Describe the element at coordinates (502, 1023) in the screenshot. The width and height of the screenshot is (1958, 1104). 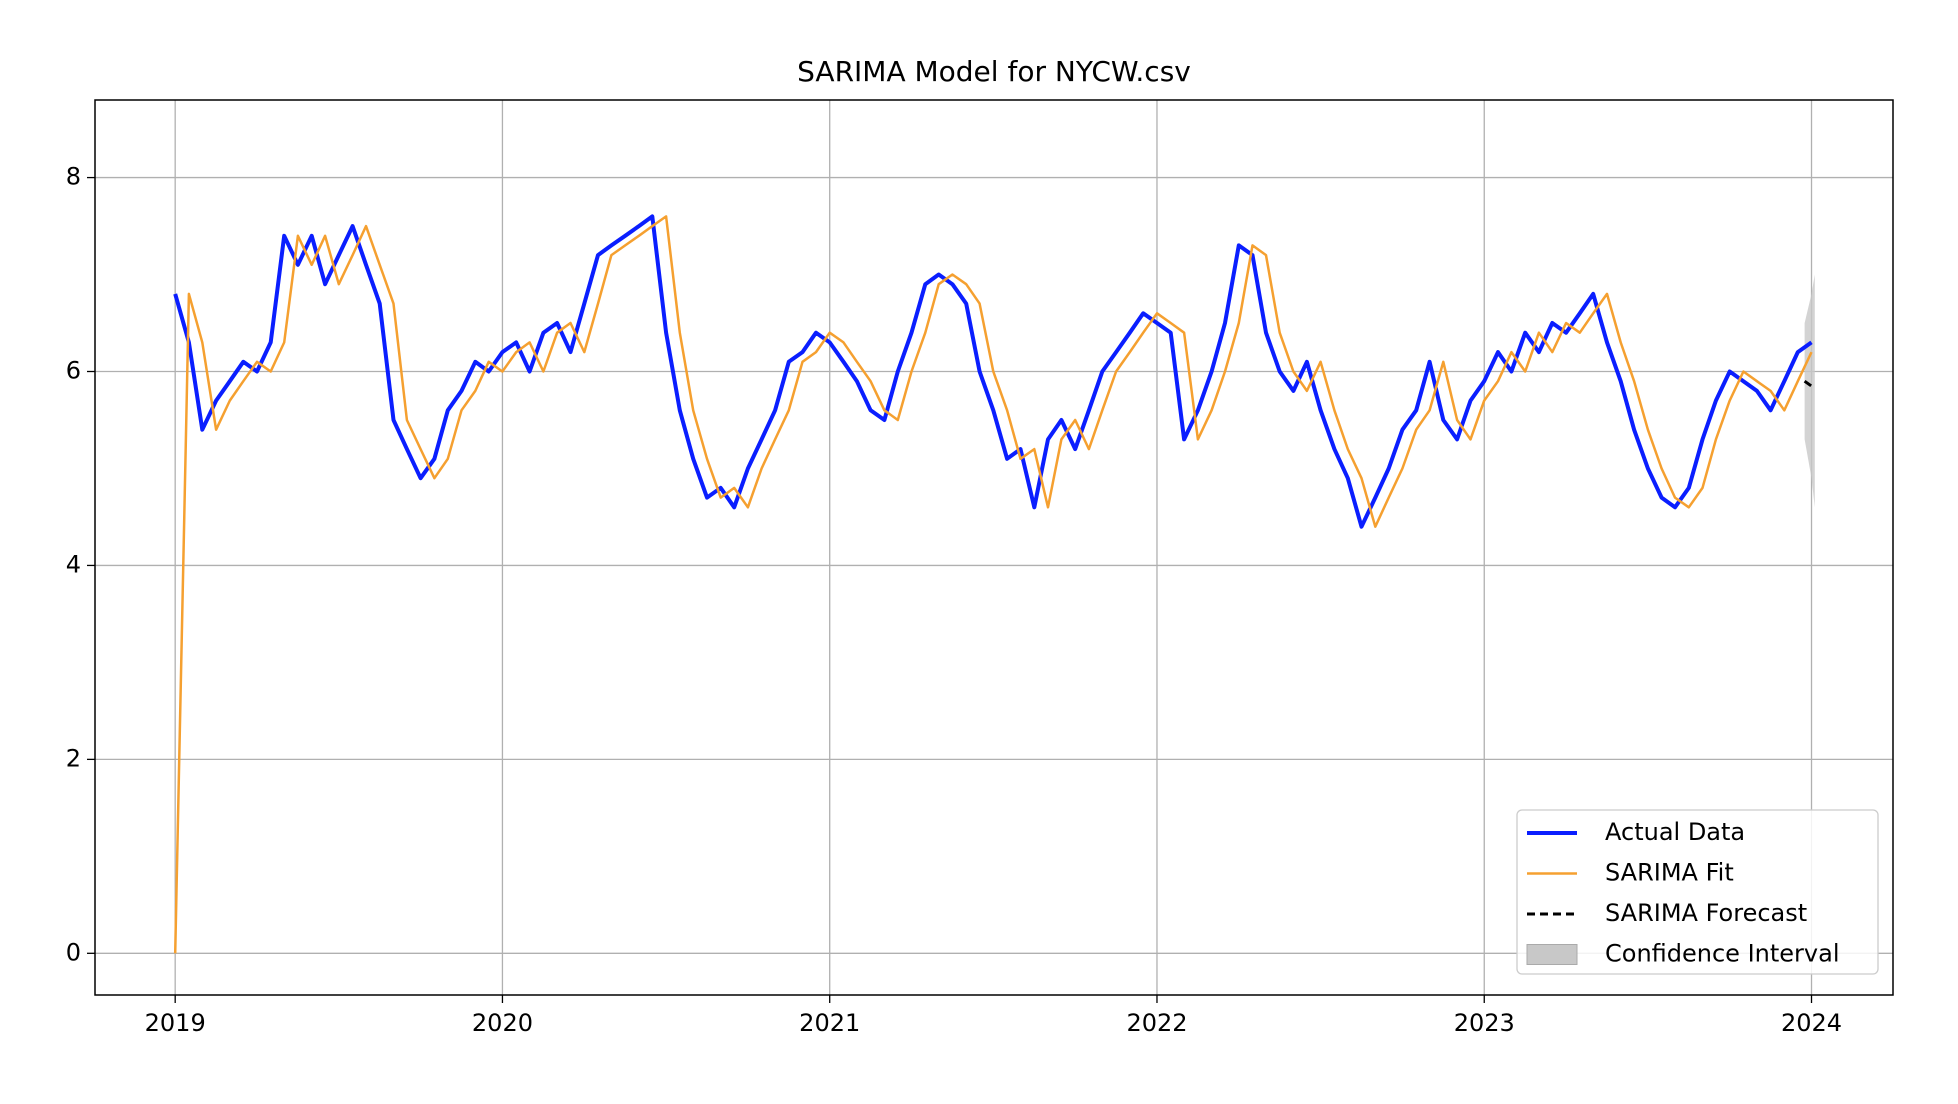
I see `x-tick-label: 2020` at that location.